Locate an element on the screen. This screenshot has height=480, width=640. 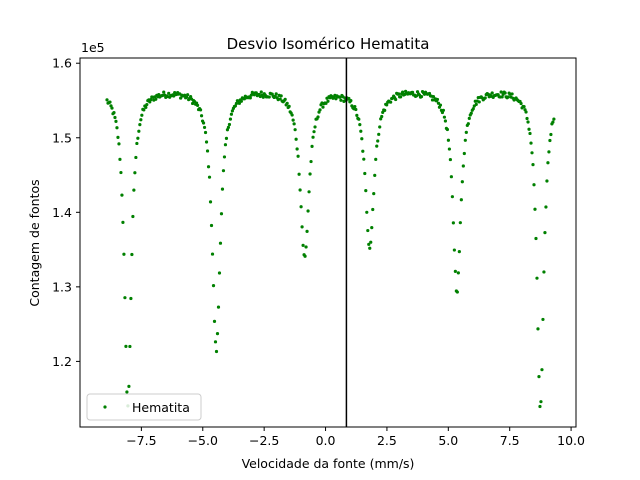
chart-title: Desvio Isomérico Hematita is located at coordinates (328, 44).